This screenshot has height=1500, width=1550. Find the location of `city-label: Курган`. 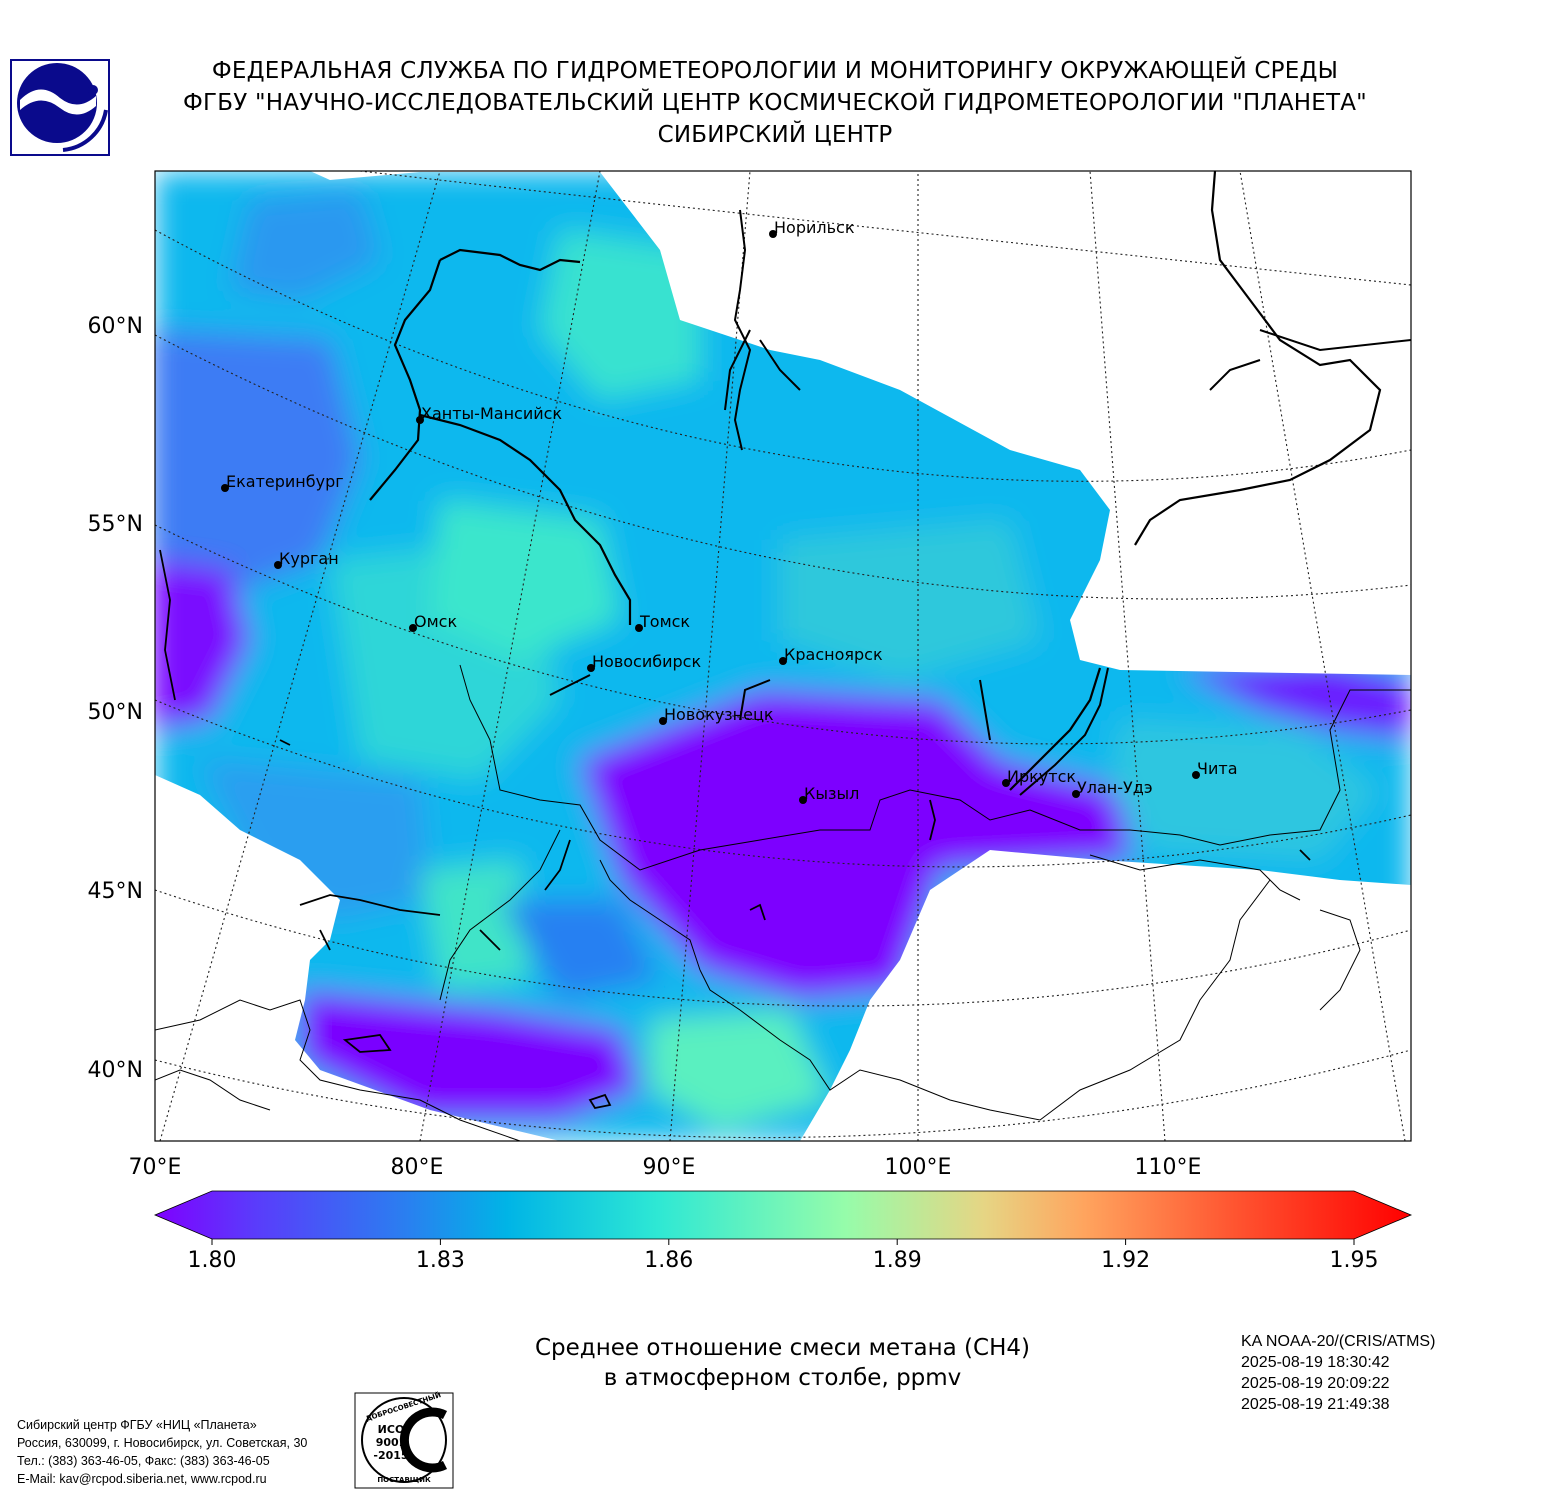

city-label: Курган is located at coordinates (309, 558).